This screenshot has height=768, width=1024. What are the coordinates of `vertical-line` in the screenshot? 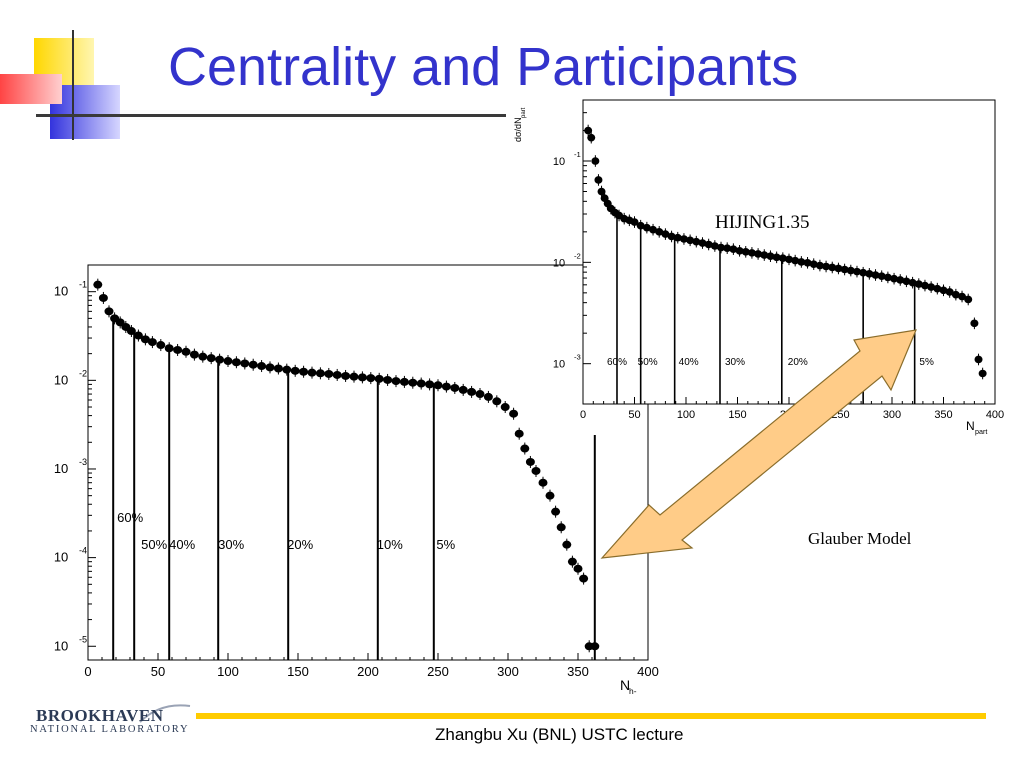 It's located at (73, 85).